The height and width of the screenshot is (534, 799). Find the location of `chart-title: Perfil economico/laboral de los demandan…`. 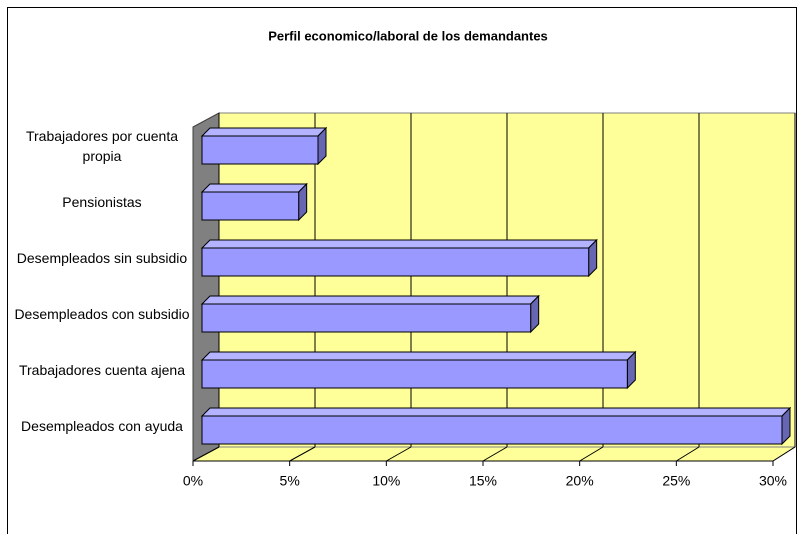

chart-title: Perfil economico/laboral de los demandan… is located at coordinates (408, 35).